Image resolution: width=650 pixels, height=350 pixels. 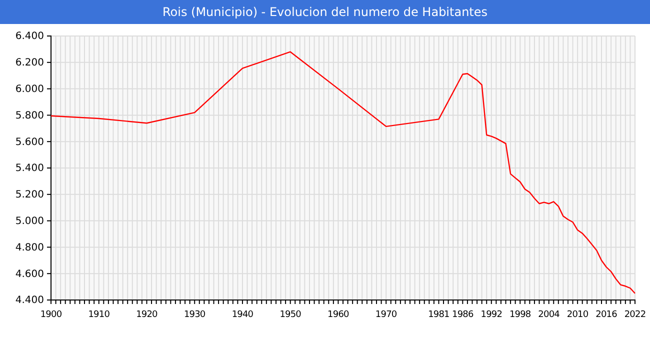 I want to click on x-tick-label: 1998, so click(x=520, y=315).